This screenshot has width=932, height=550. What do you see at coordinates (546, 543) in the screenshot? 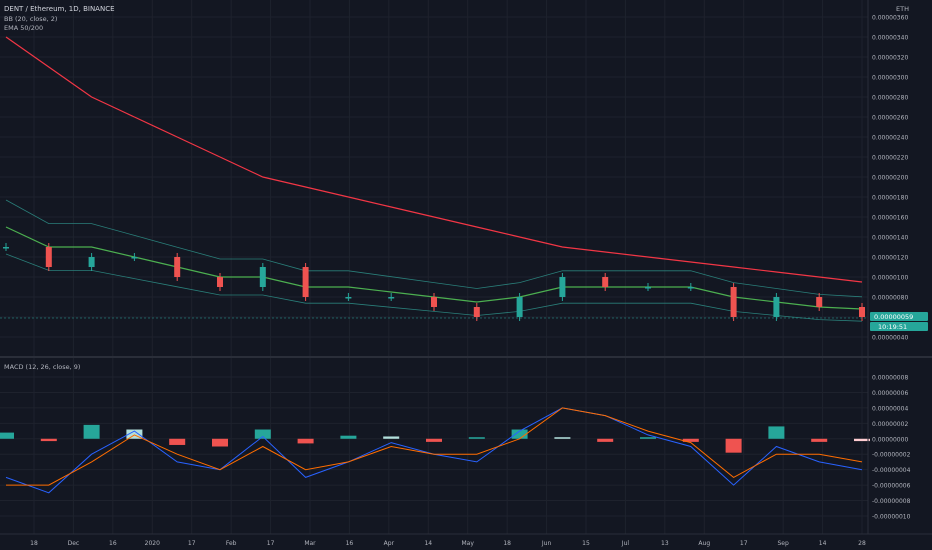
I see `time-tick-label: Jun` at bounding box center [546, 543].